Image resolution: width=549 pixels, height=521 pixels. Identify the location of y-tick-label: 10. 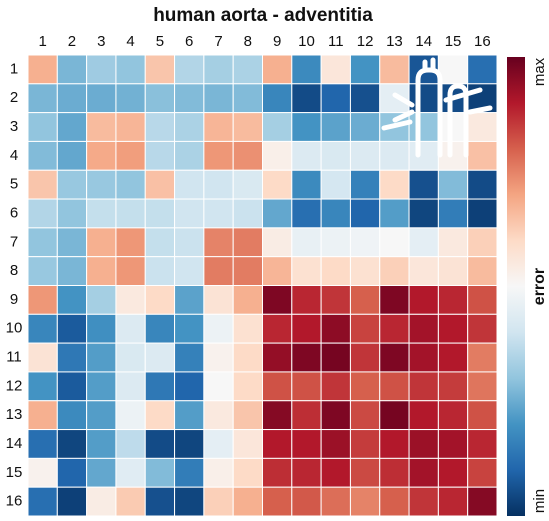
(14, 328).